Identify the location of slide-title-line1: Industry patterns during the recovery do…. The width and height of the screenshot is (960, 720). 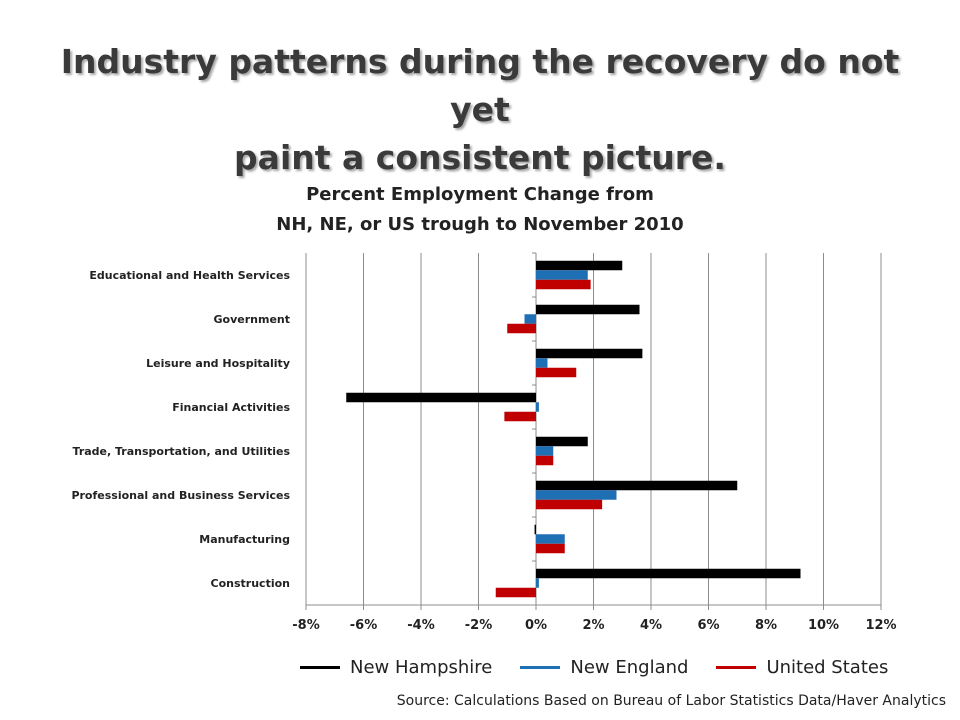
(480, 85).